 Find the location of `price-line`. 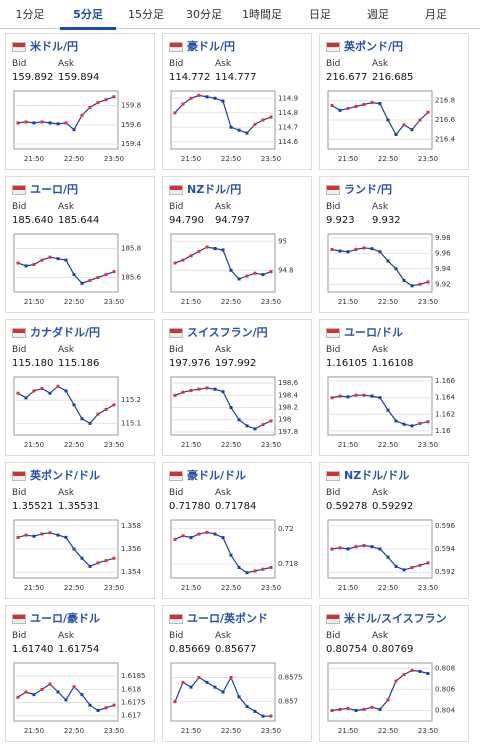

price-line is located at coordinates (222, 696).